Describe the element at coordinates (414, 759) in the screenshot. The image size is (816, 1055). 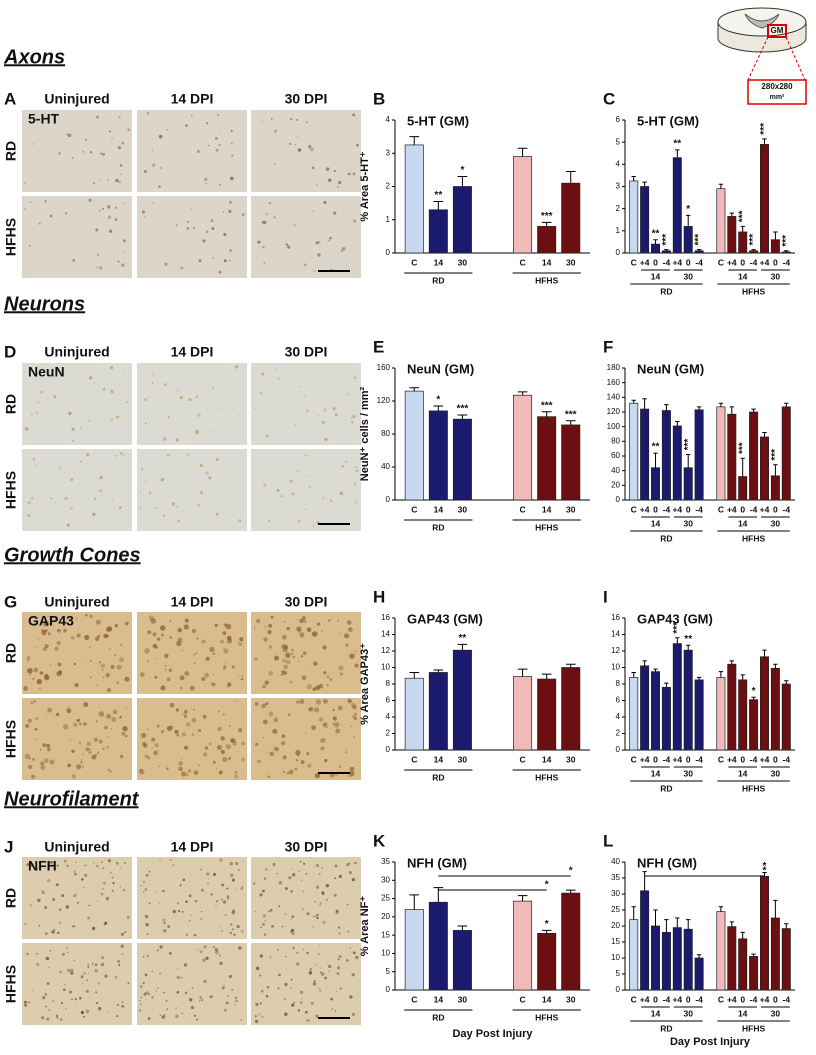
I see `x-tick-label: C` at that location.